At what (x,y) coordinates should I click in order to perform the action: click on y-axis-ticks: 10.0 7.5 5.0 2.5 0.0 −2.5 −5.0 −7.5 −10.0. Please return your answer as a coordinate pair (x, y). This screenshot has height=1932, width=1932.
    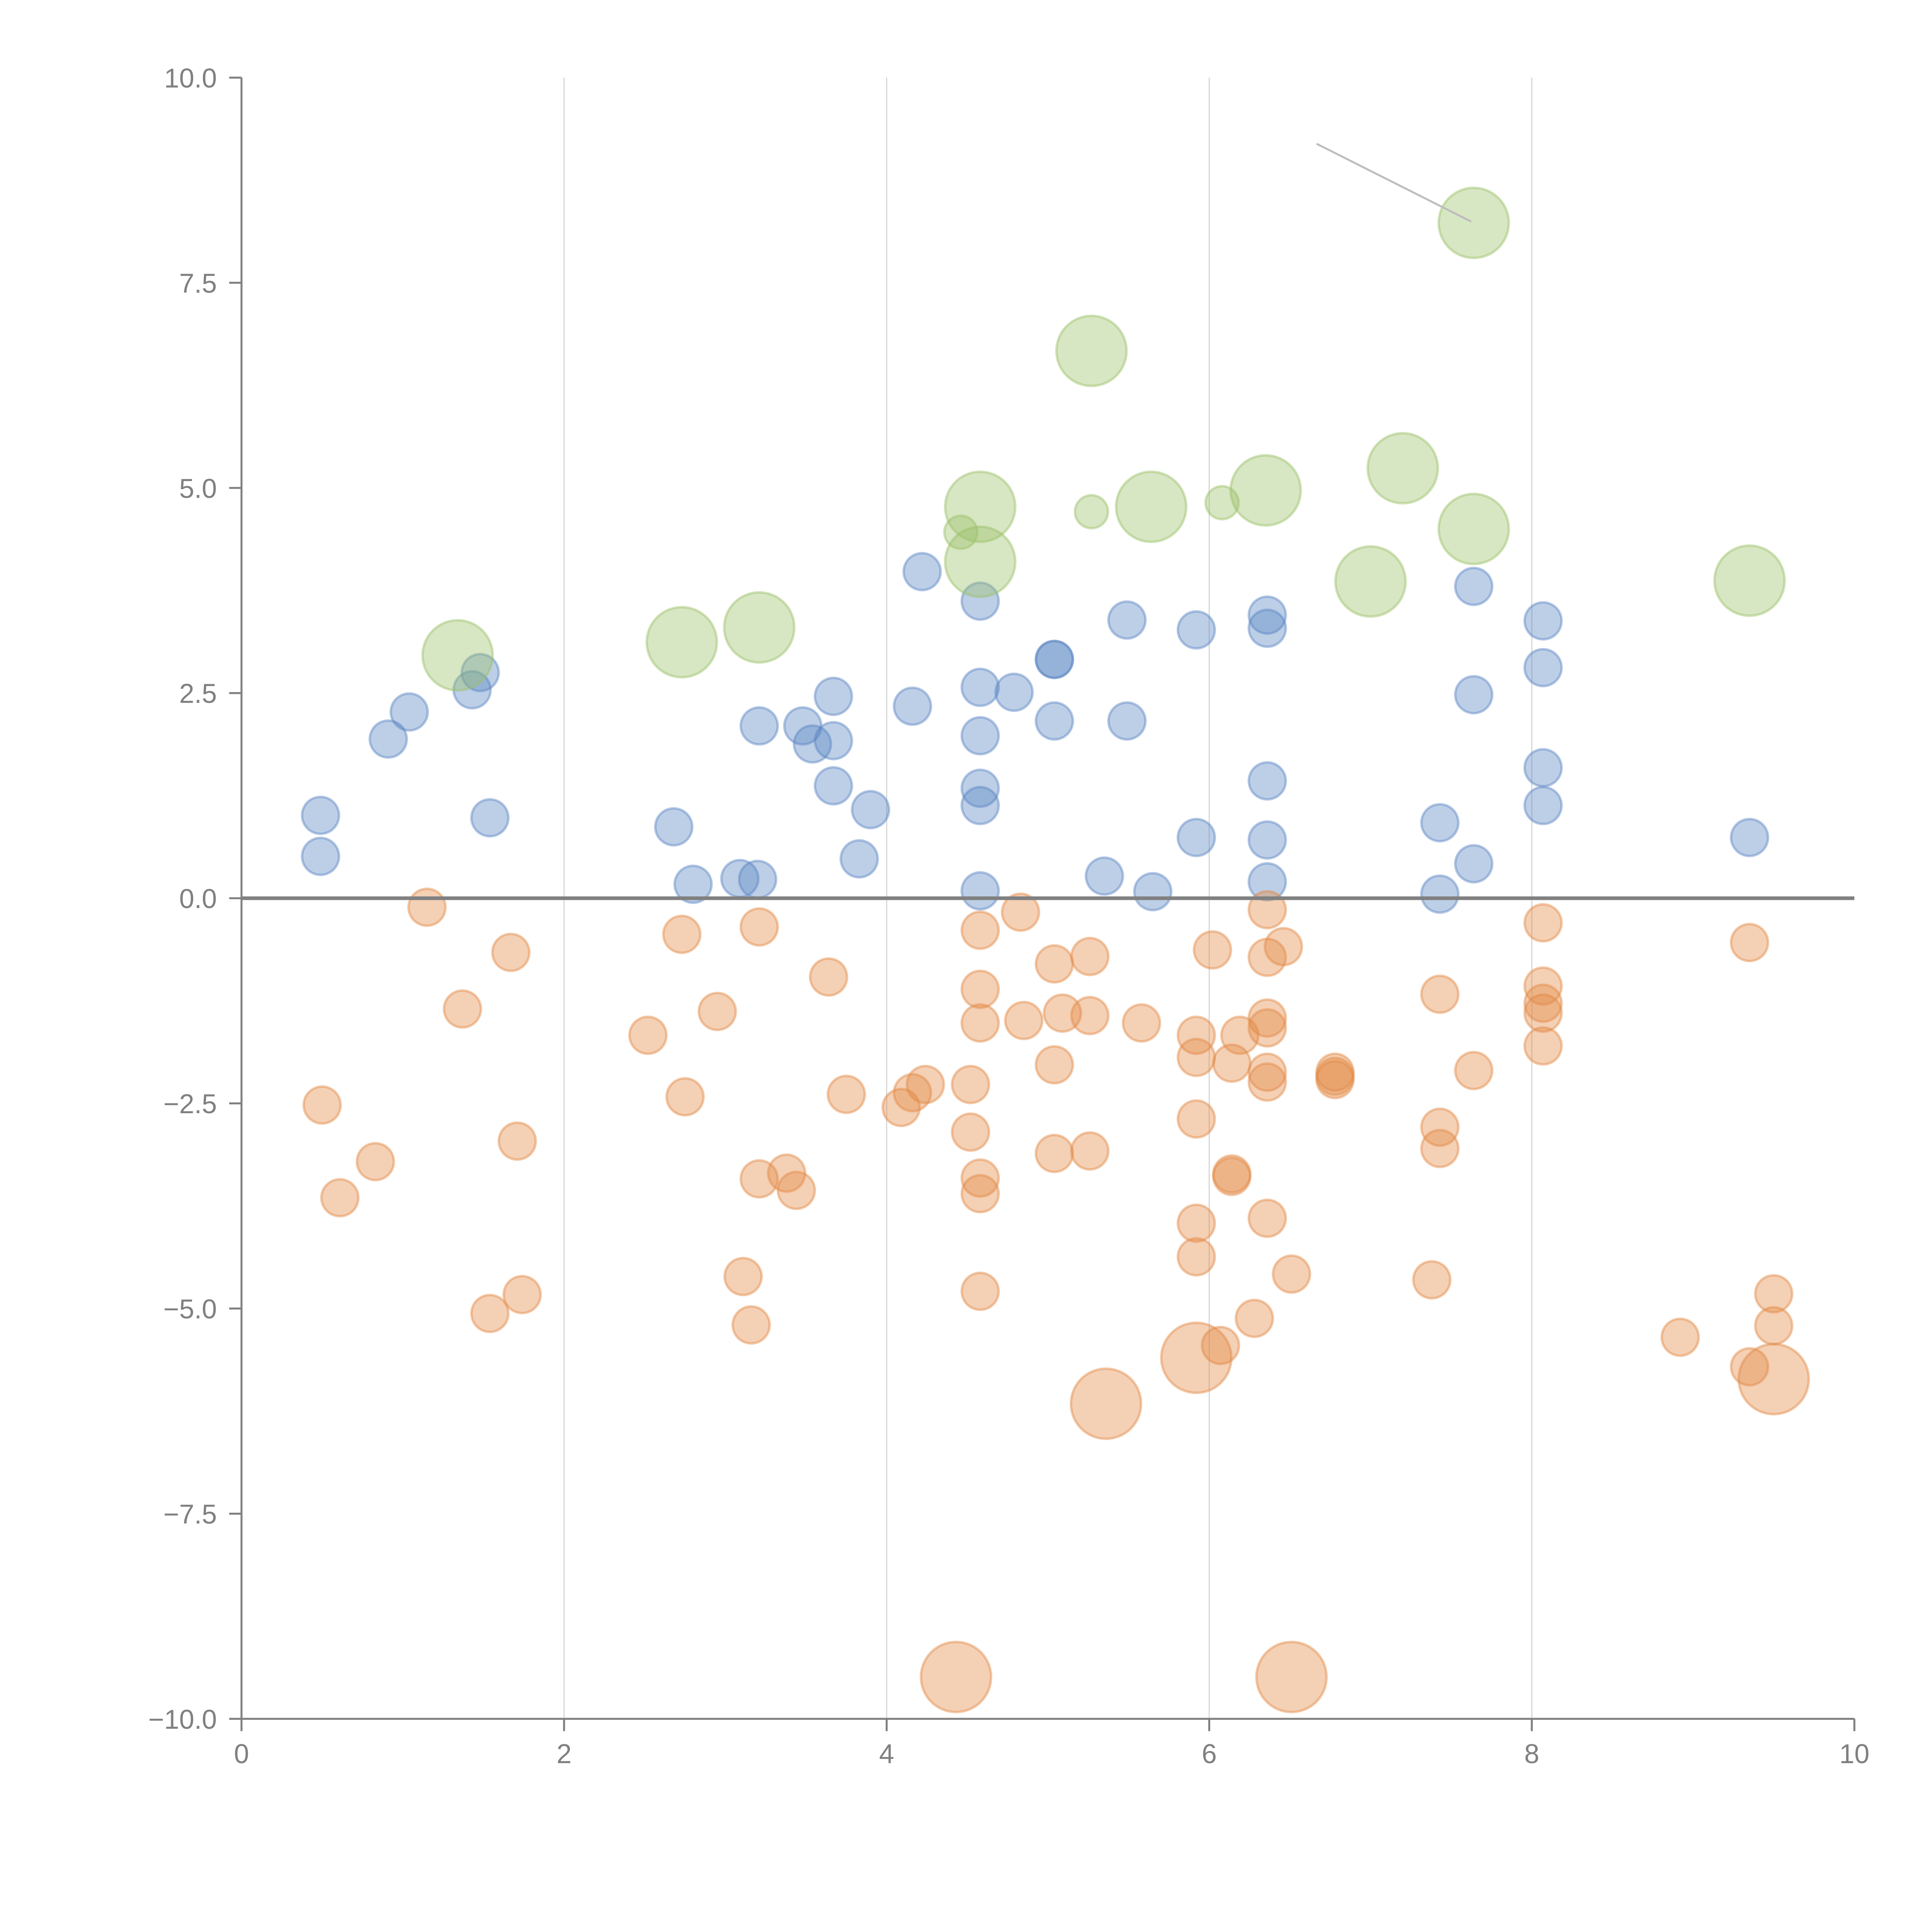
    Looking at the image, I should click on (195, 899).